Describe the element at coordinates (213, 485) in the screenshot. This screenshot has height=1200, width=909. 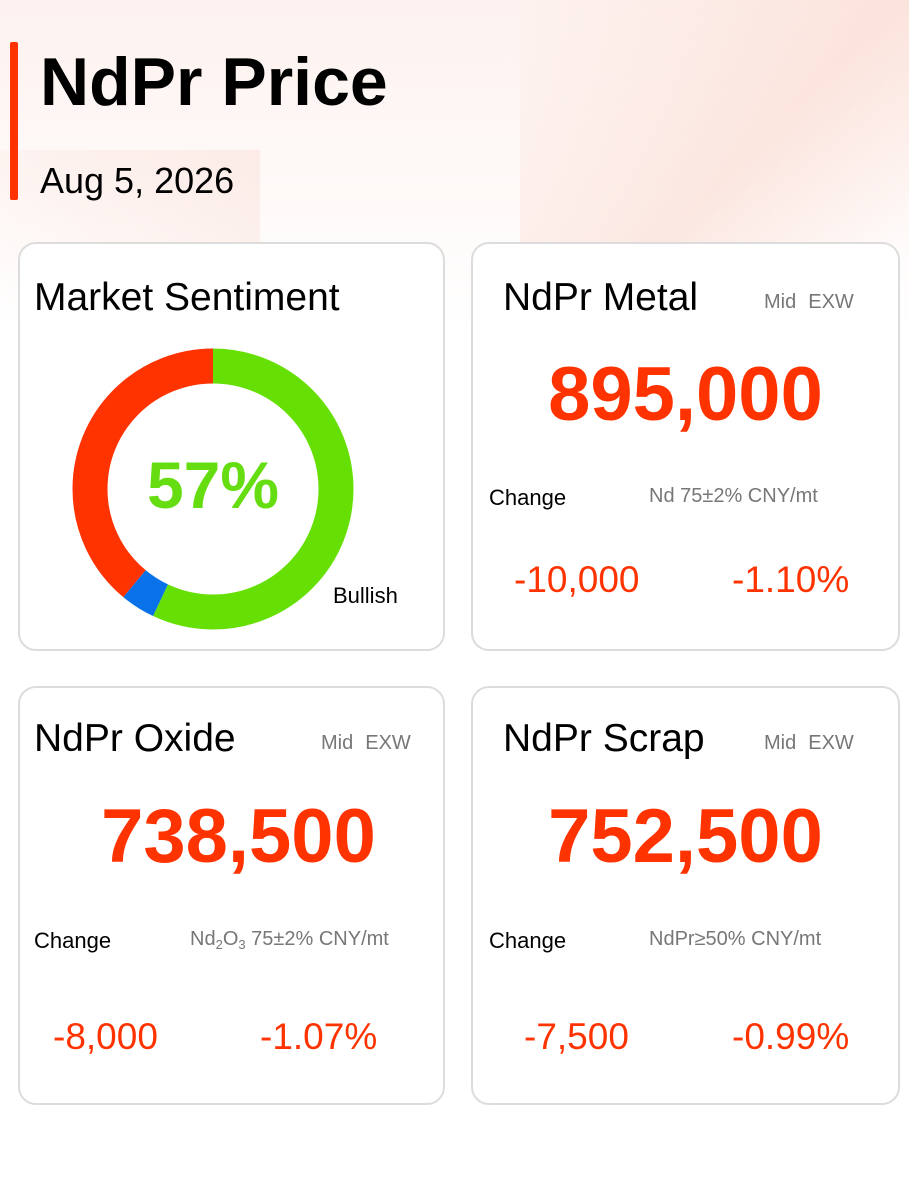
I see `sentiment-percent: 57%` at that location.